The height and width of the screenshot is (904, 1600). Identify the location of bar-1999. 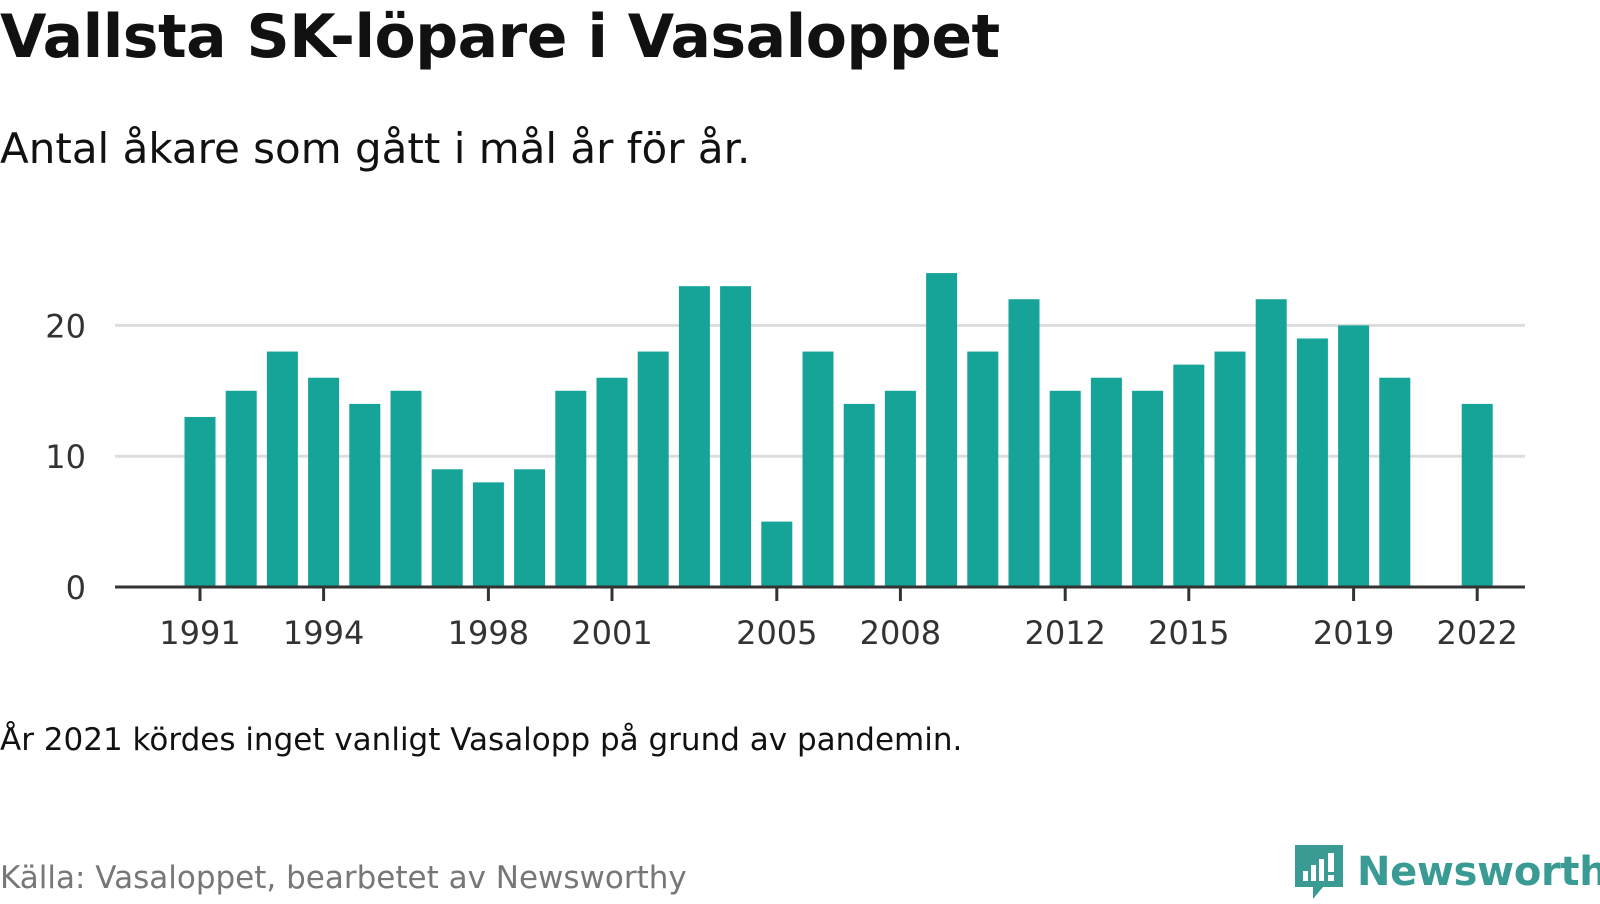
(530, 528).